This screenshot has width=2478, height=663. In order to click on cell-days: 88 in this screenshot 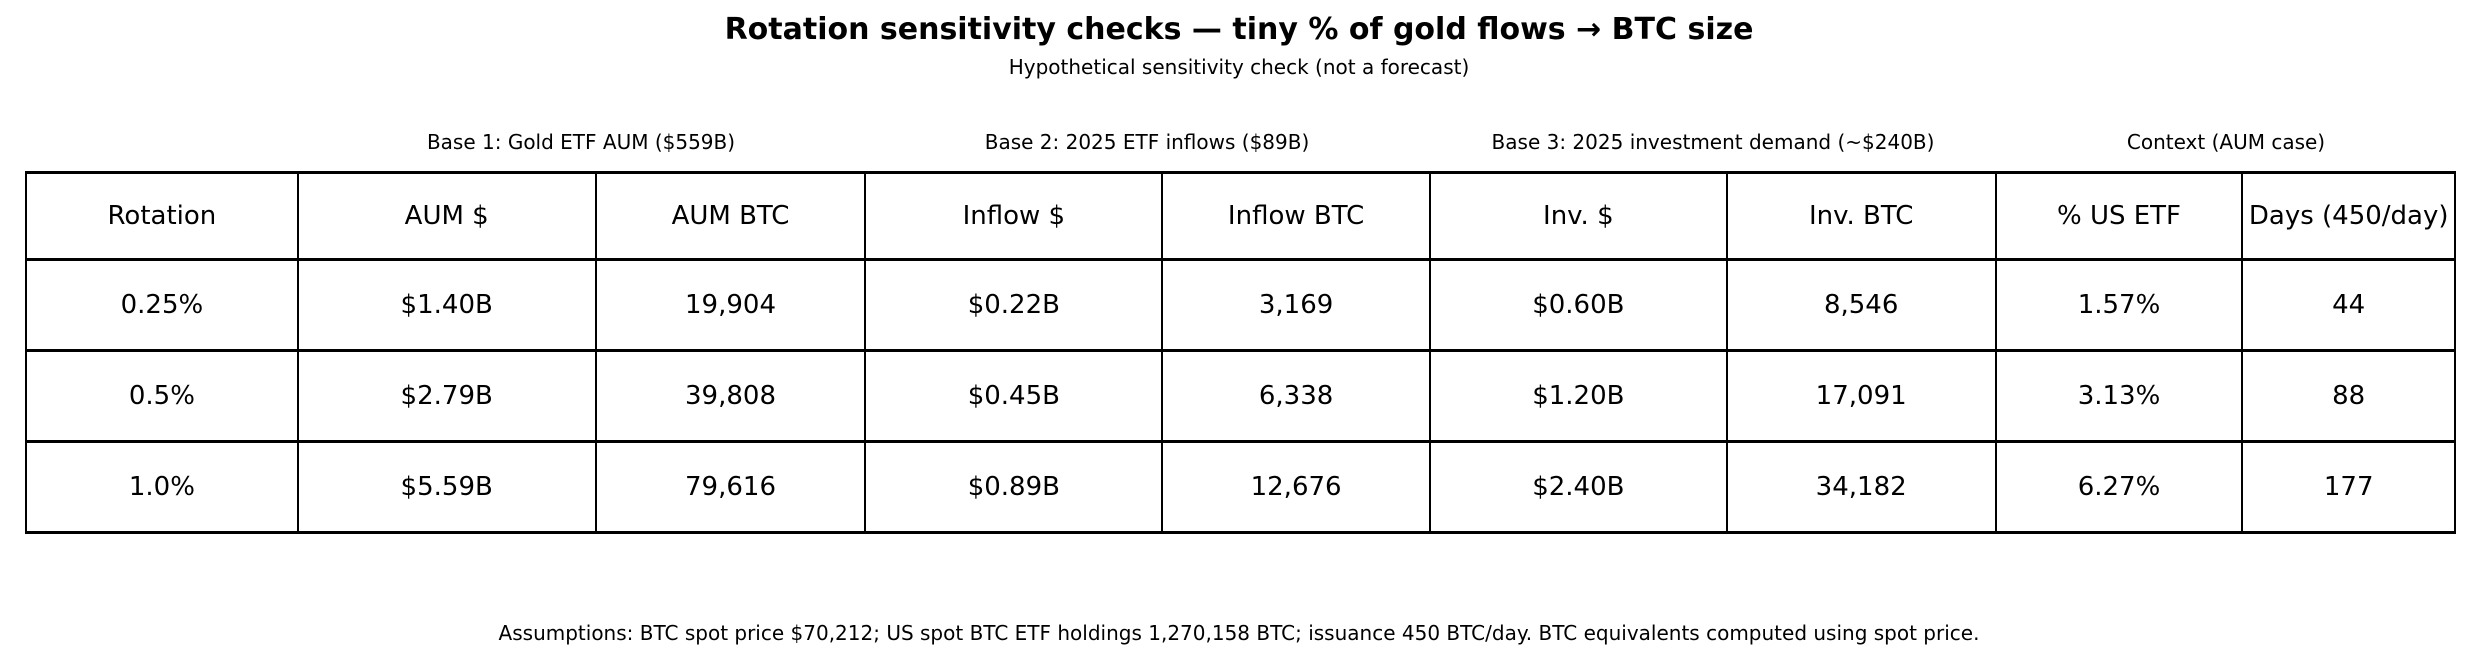, I will do `click(2348, 396)`.